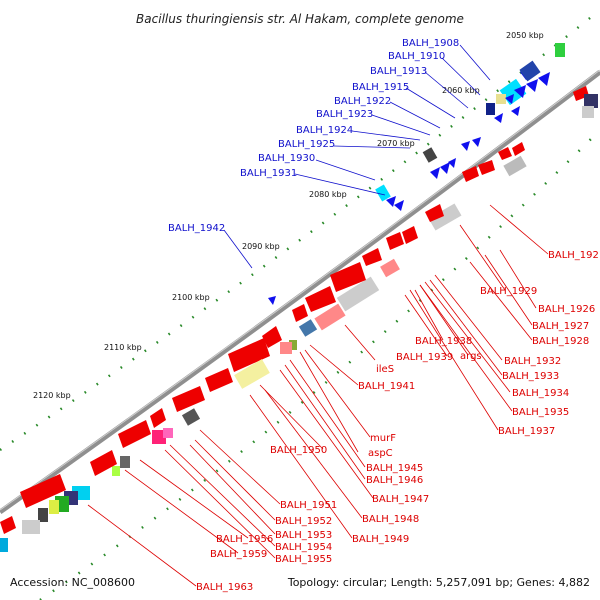 The height and width of the screenshot is (600, 600). I want to click on gene-label: BALH_1948, so click(390, 519).